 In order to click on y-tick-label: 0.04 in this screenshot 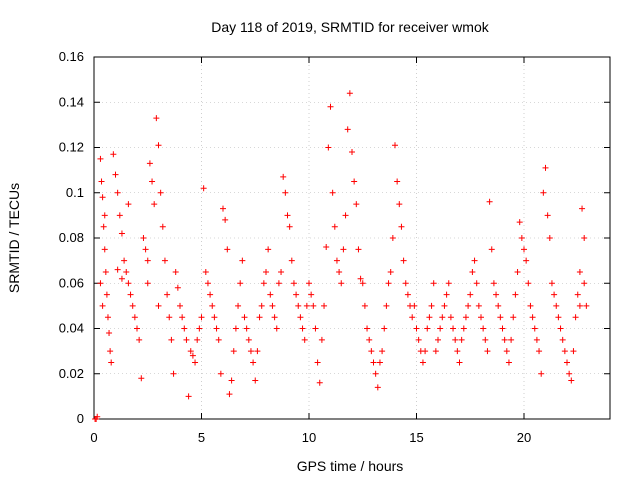, I will do `click(71, 328)`.